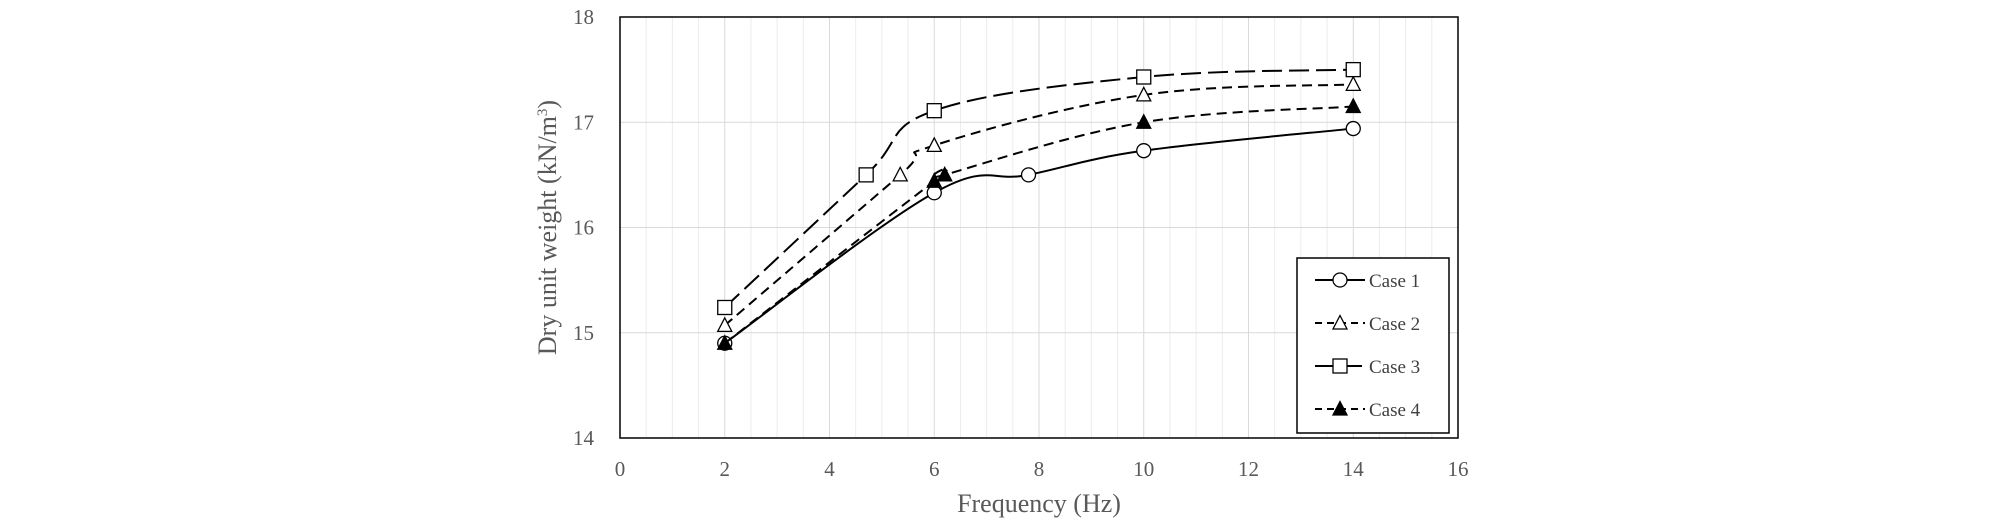  I want to click on legend-label-2: Case 2, so click(1394, 324).